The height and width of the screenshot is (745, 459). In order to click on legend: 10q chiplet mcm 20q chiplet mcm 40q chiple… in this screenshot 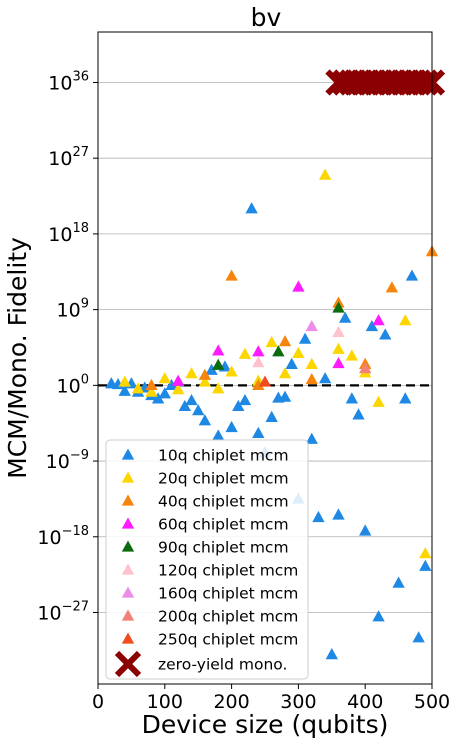, I will do `click(207, 559)`.